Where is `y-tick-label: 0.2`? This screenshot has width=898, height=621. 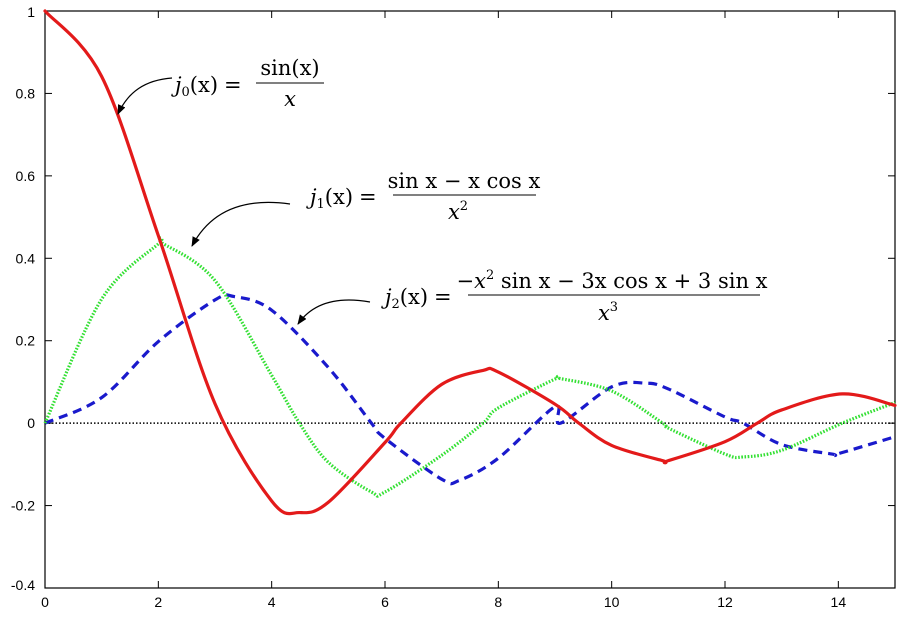 y-tick-label: 0.2 is located at coordinates (26, 341).